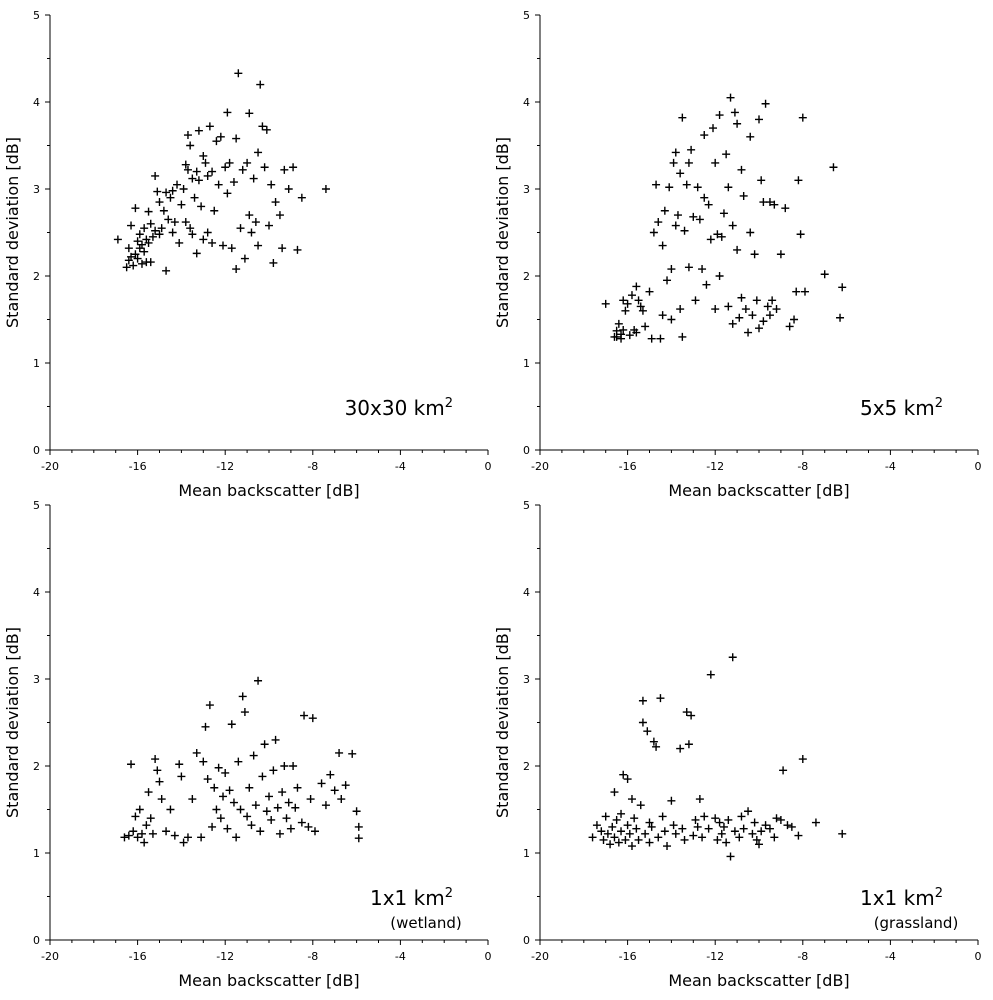  Describe the element at coordinates (897, 408) in the screenshot. I see `panel-label-text: 5x5 km` at that location.